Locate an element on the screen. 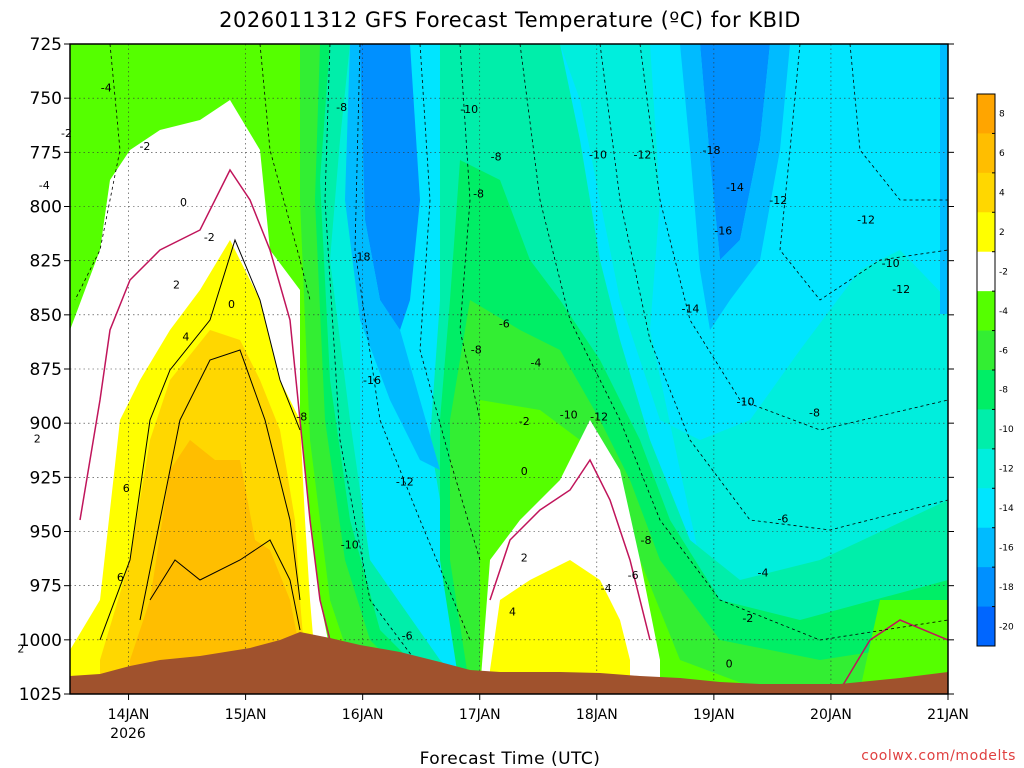 The height and width of the screenshot is (768, 1024). colorbar-label: -18 is located at coordinates (1006, 588).